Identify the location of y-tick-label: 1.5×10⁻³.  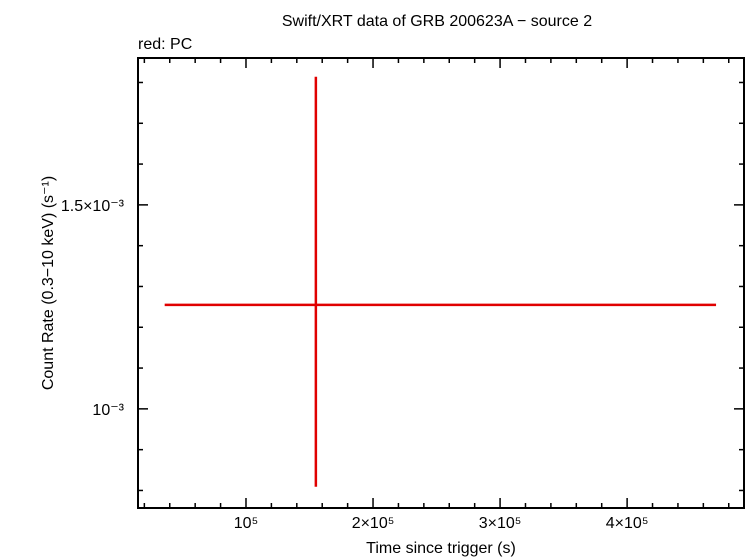
(93, 206).